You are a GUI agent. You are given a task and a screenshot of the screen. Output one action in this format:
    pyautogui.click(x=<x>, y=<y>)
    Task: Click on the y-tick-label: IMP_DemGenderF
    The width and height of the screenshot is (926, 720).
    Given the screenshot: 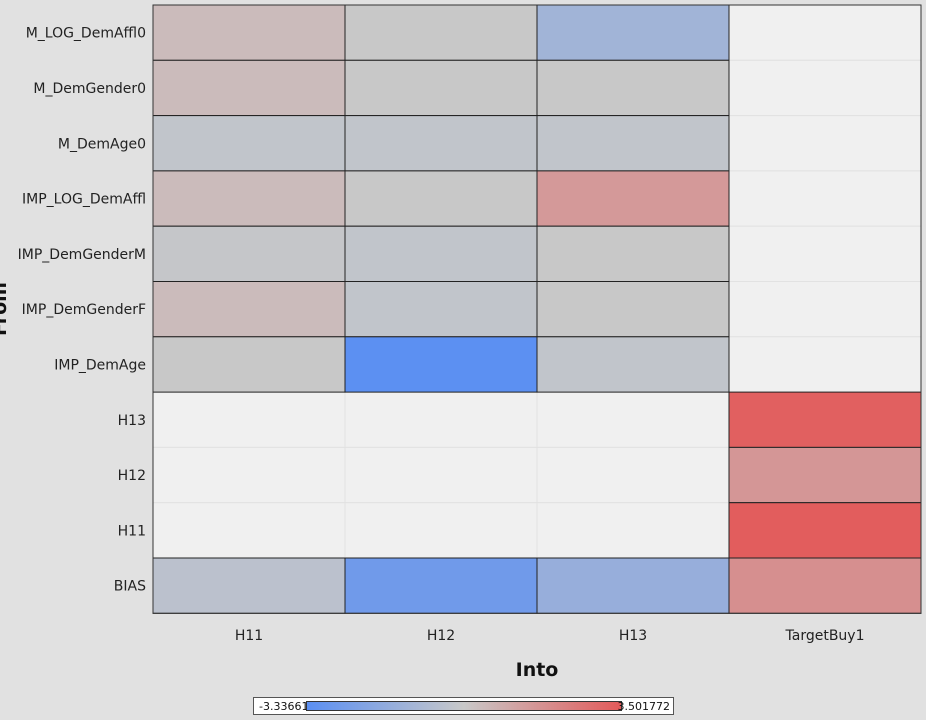 What is the action you would take?
    pyautogui.click(x=84, y=310)
    